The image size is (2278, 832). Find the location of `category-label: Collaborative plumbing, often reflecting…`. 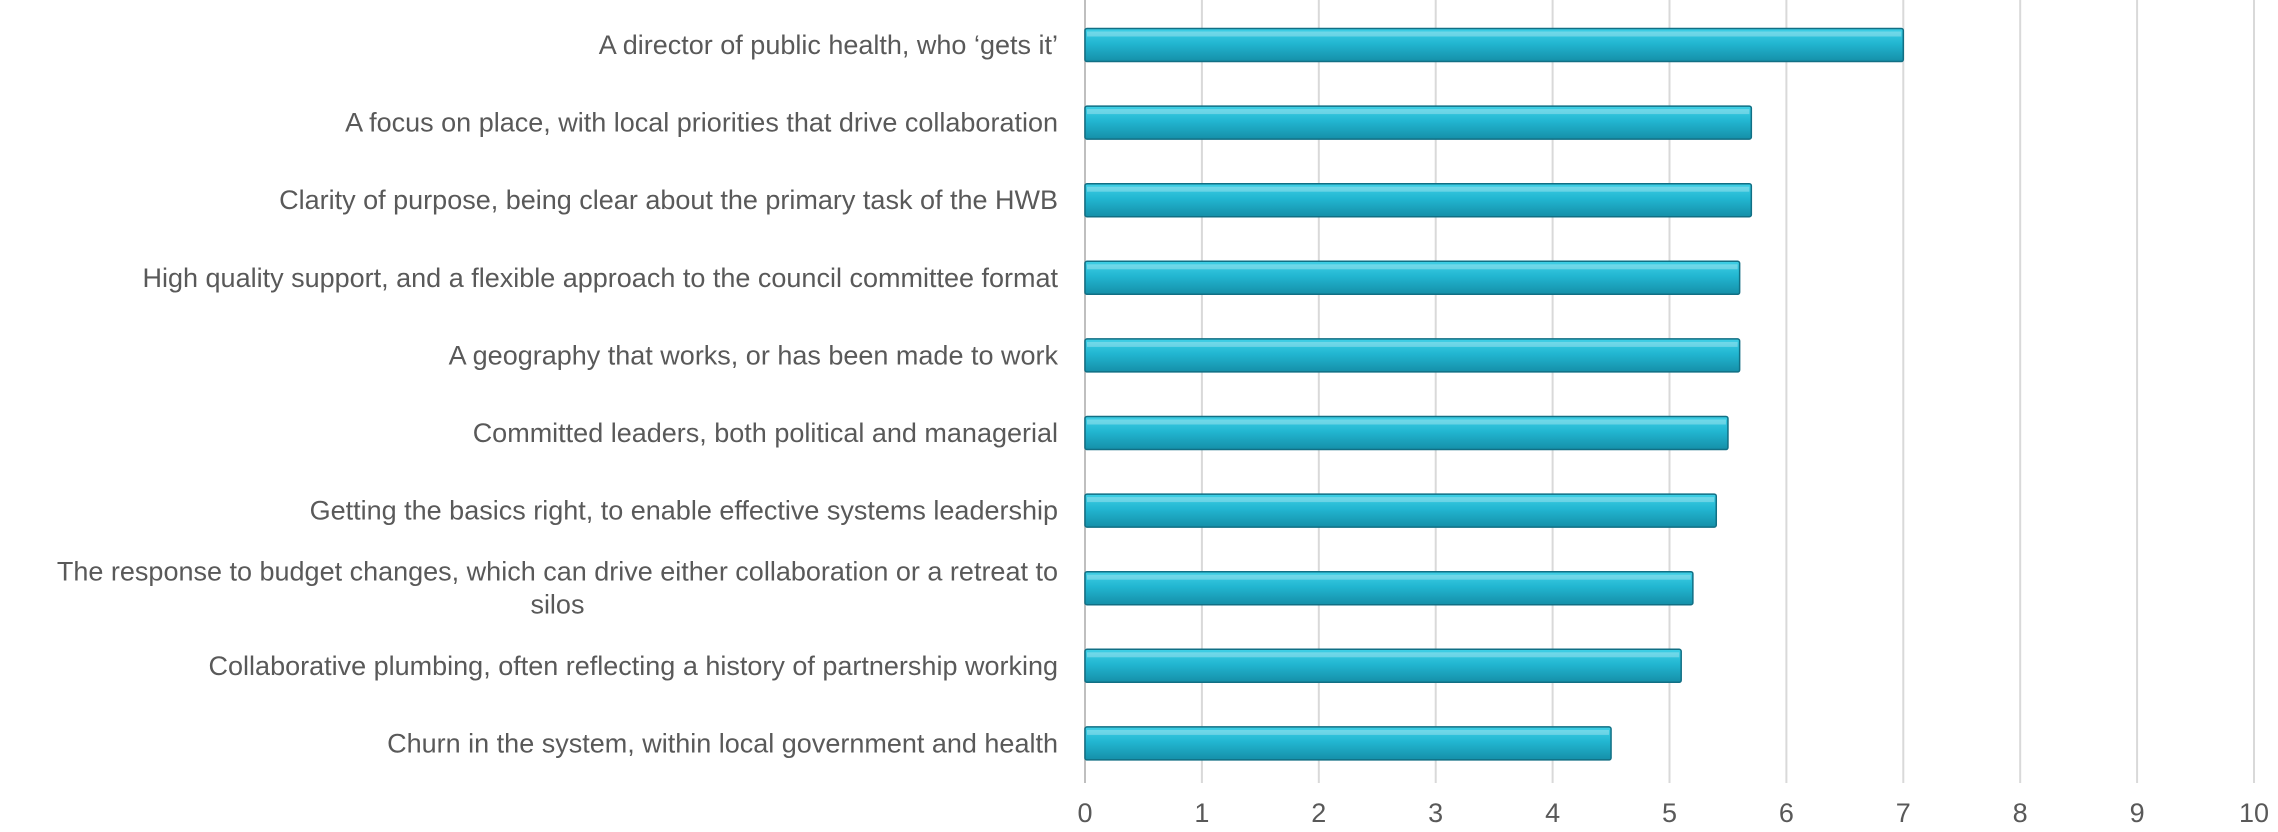

category-label: Collaborative plumbing, often reflecting… is located at coordinates (633, 666).